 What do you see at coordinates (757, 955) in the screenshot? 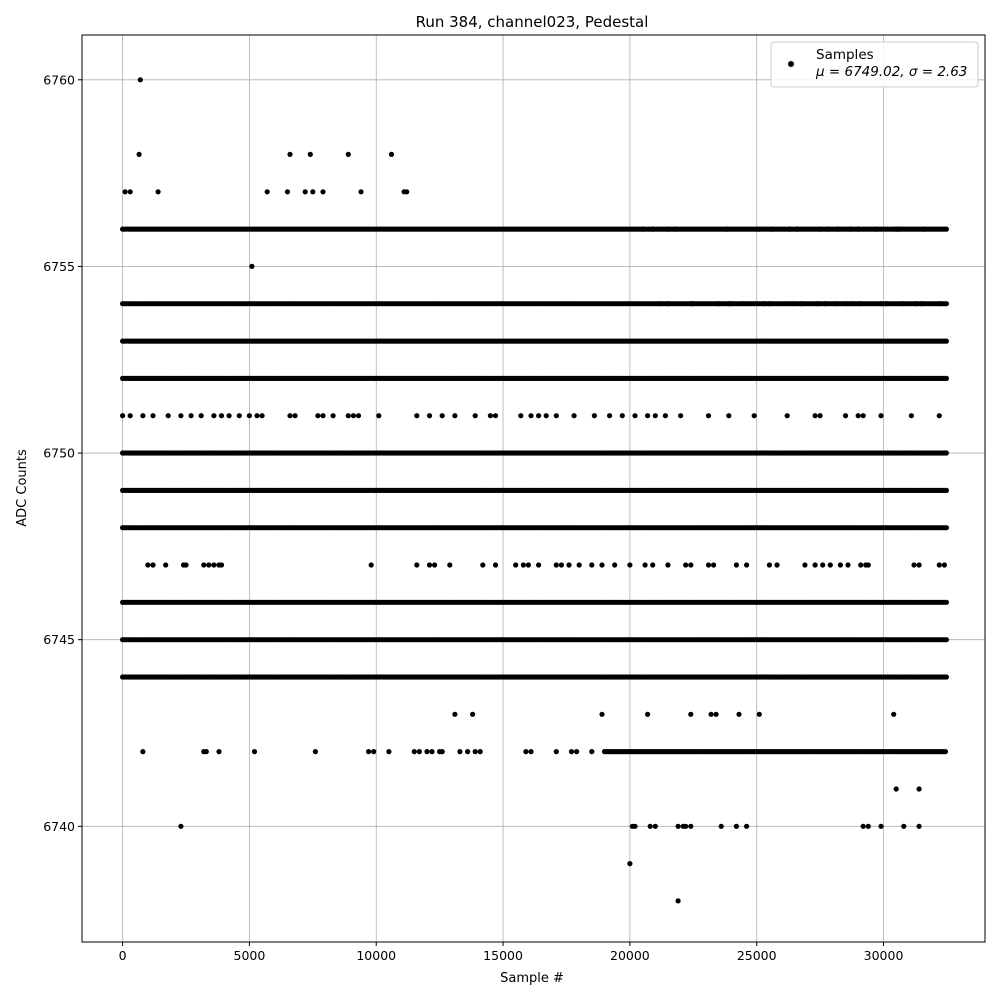
I see `x-tick-label: 25000` at bounding box center [757, 955].